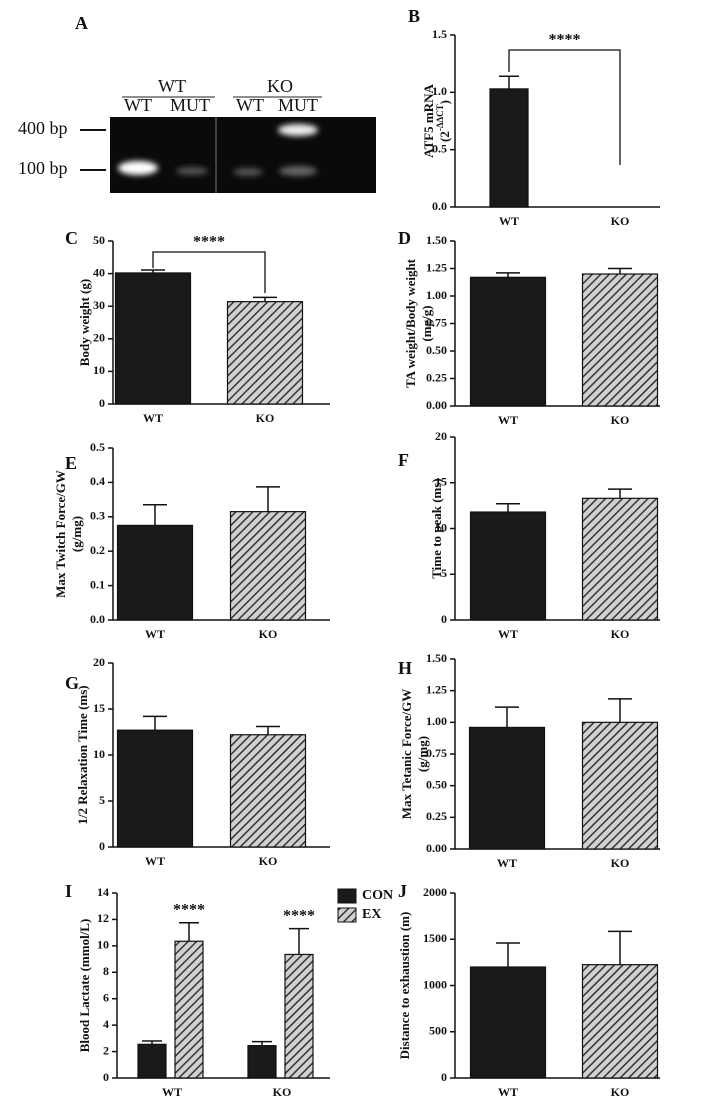 Image resolution: width=708 pixels, height=1101 pixels. Describe the element at coordinates (410, 323) in the screenshot. I see `y-axis-label: TA weight/Body weight` at that location.